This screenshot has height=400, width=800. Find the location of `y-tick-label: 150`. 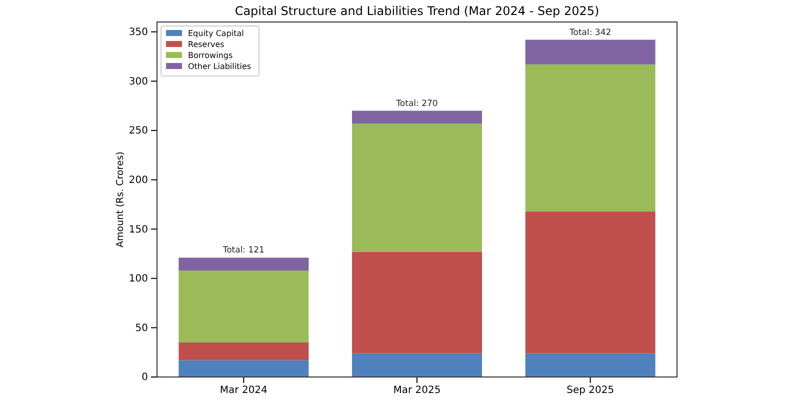

y-tick-label: 150 is located at coordinates (138, 230).